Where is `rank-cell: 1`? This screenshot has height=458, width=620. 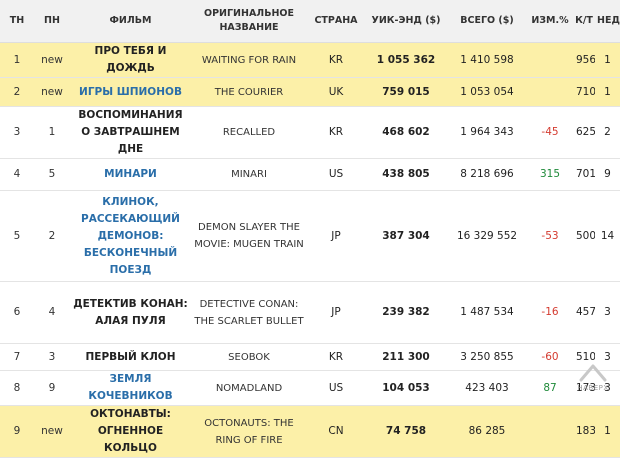 rank-cell: 1 is located at coordinates (17, 60).